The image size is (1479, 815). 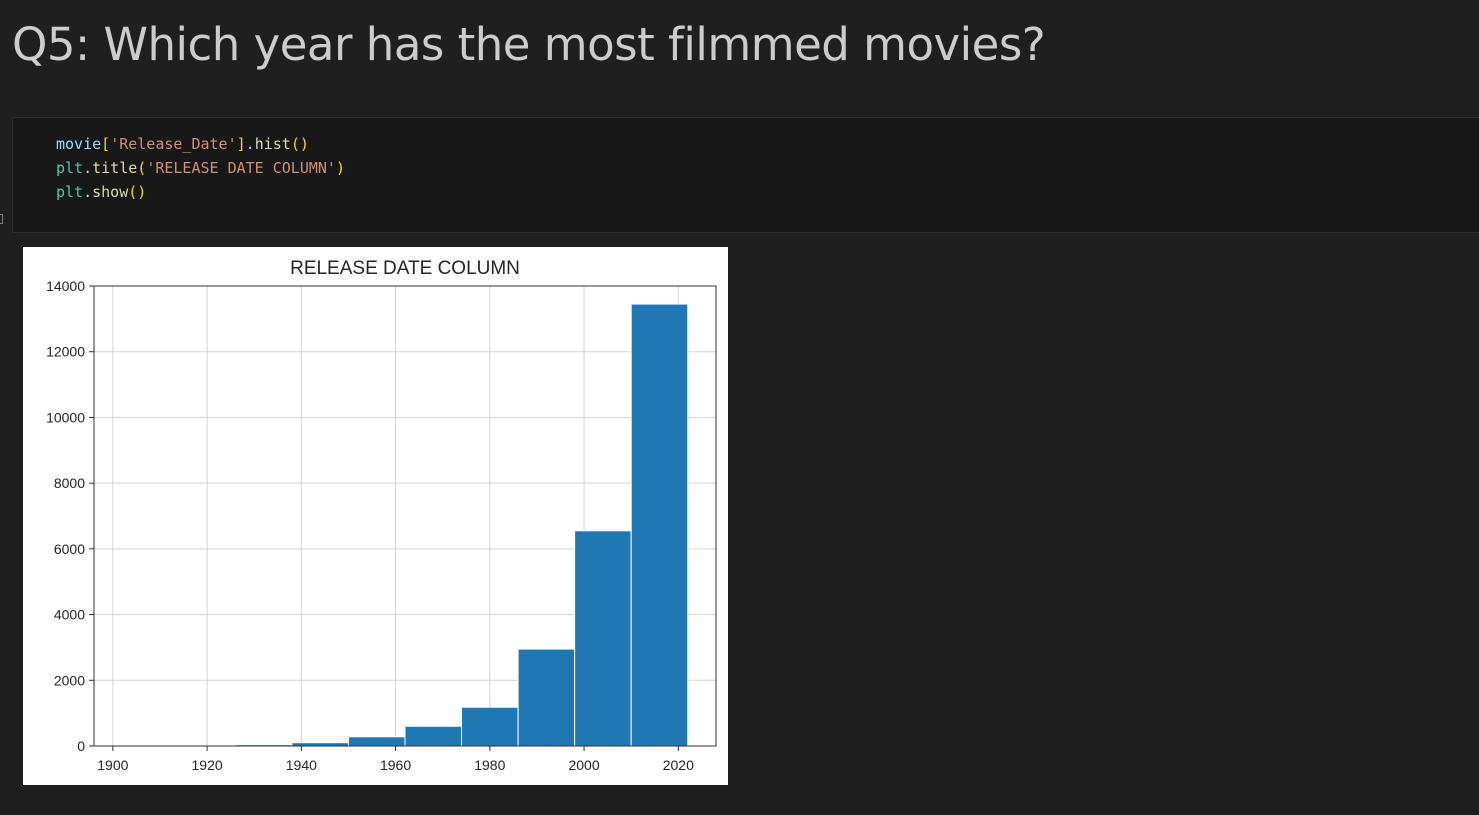 What do you see at coordinates (489, 765) in the screenshot?
I see `x-tick-label: 1980` at bounding box center [489, 765].